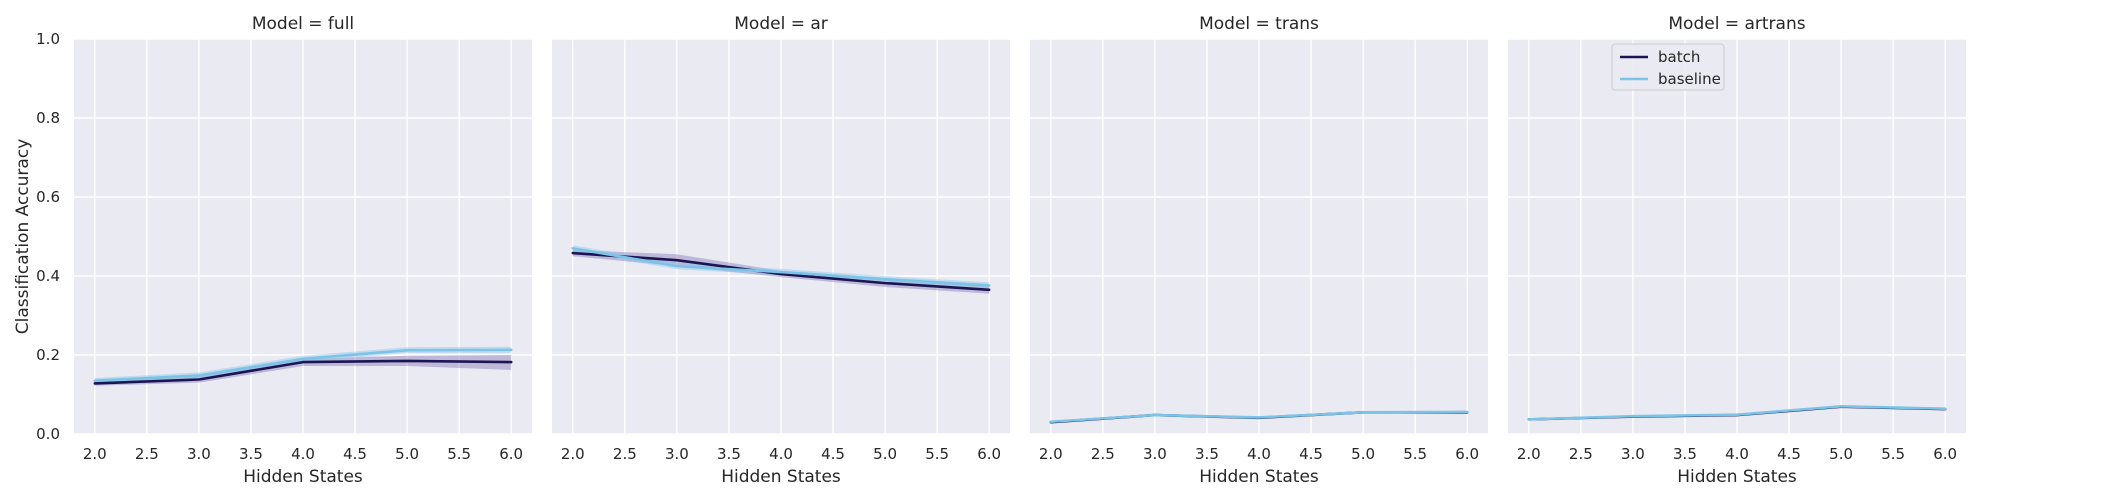  I want to click on legend: batch baseline, so click(1668, 67).